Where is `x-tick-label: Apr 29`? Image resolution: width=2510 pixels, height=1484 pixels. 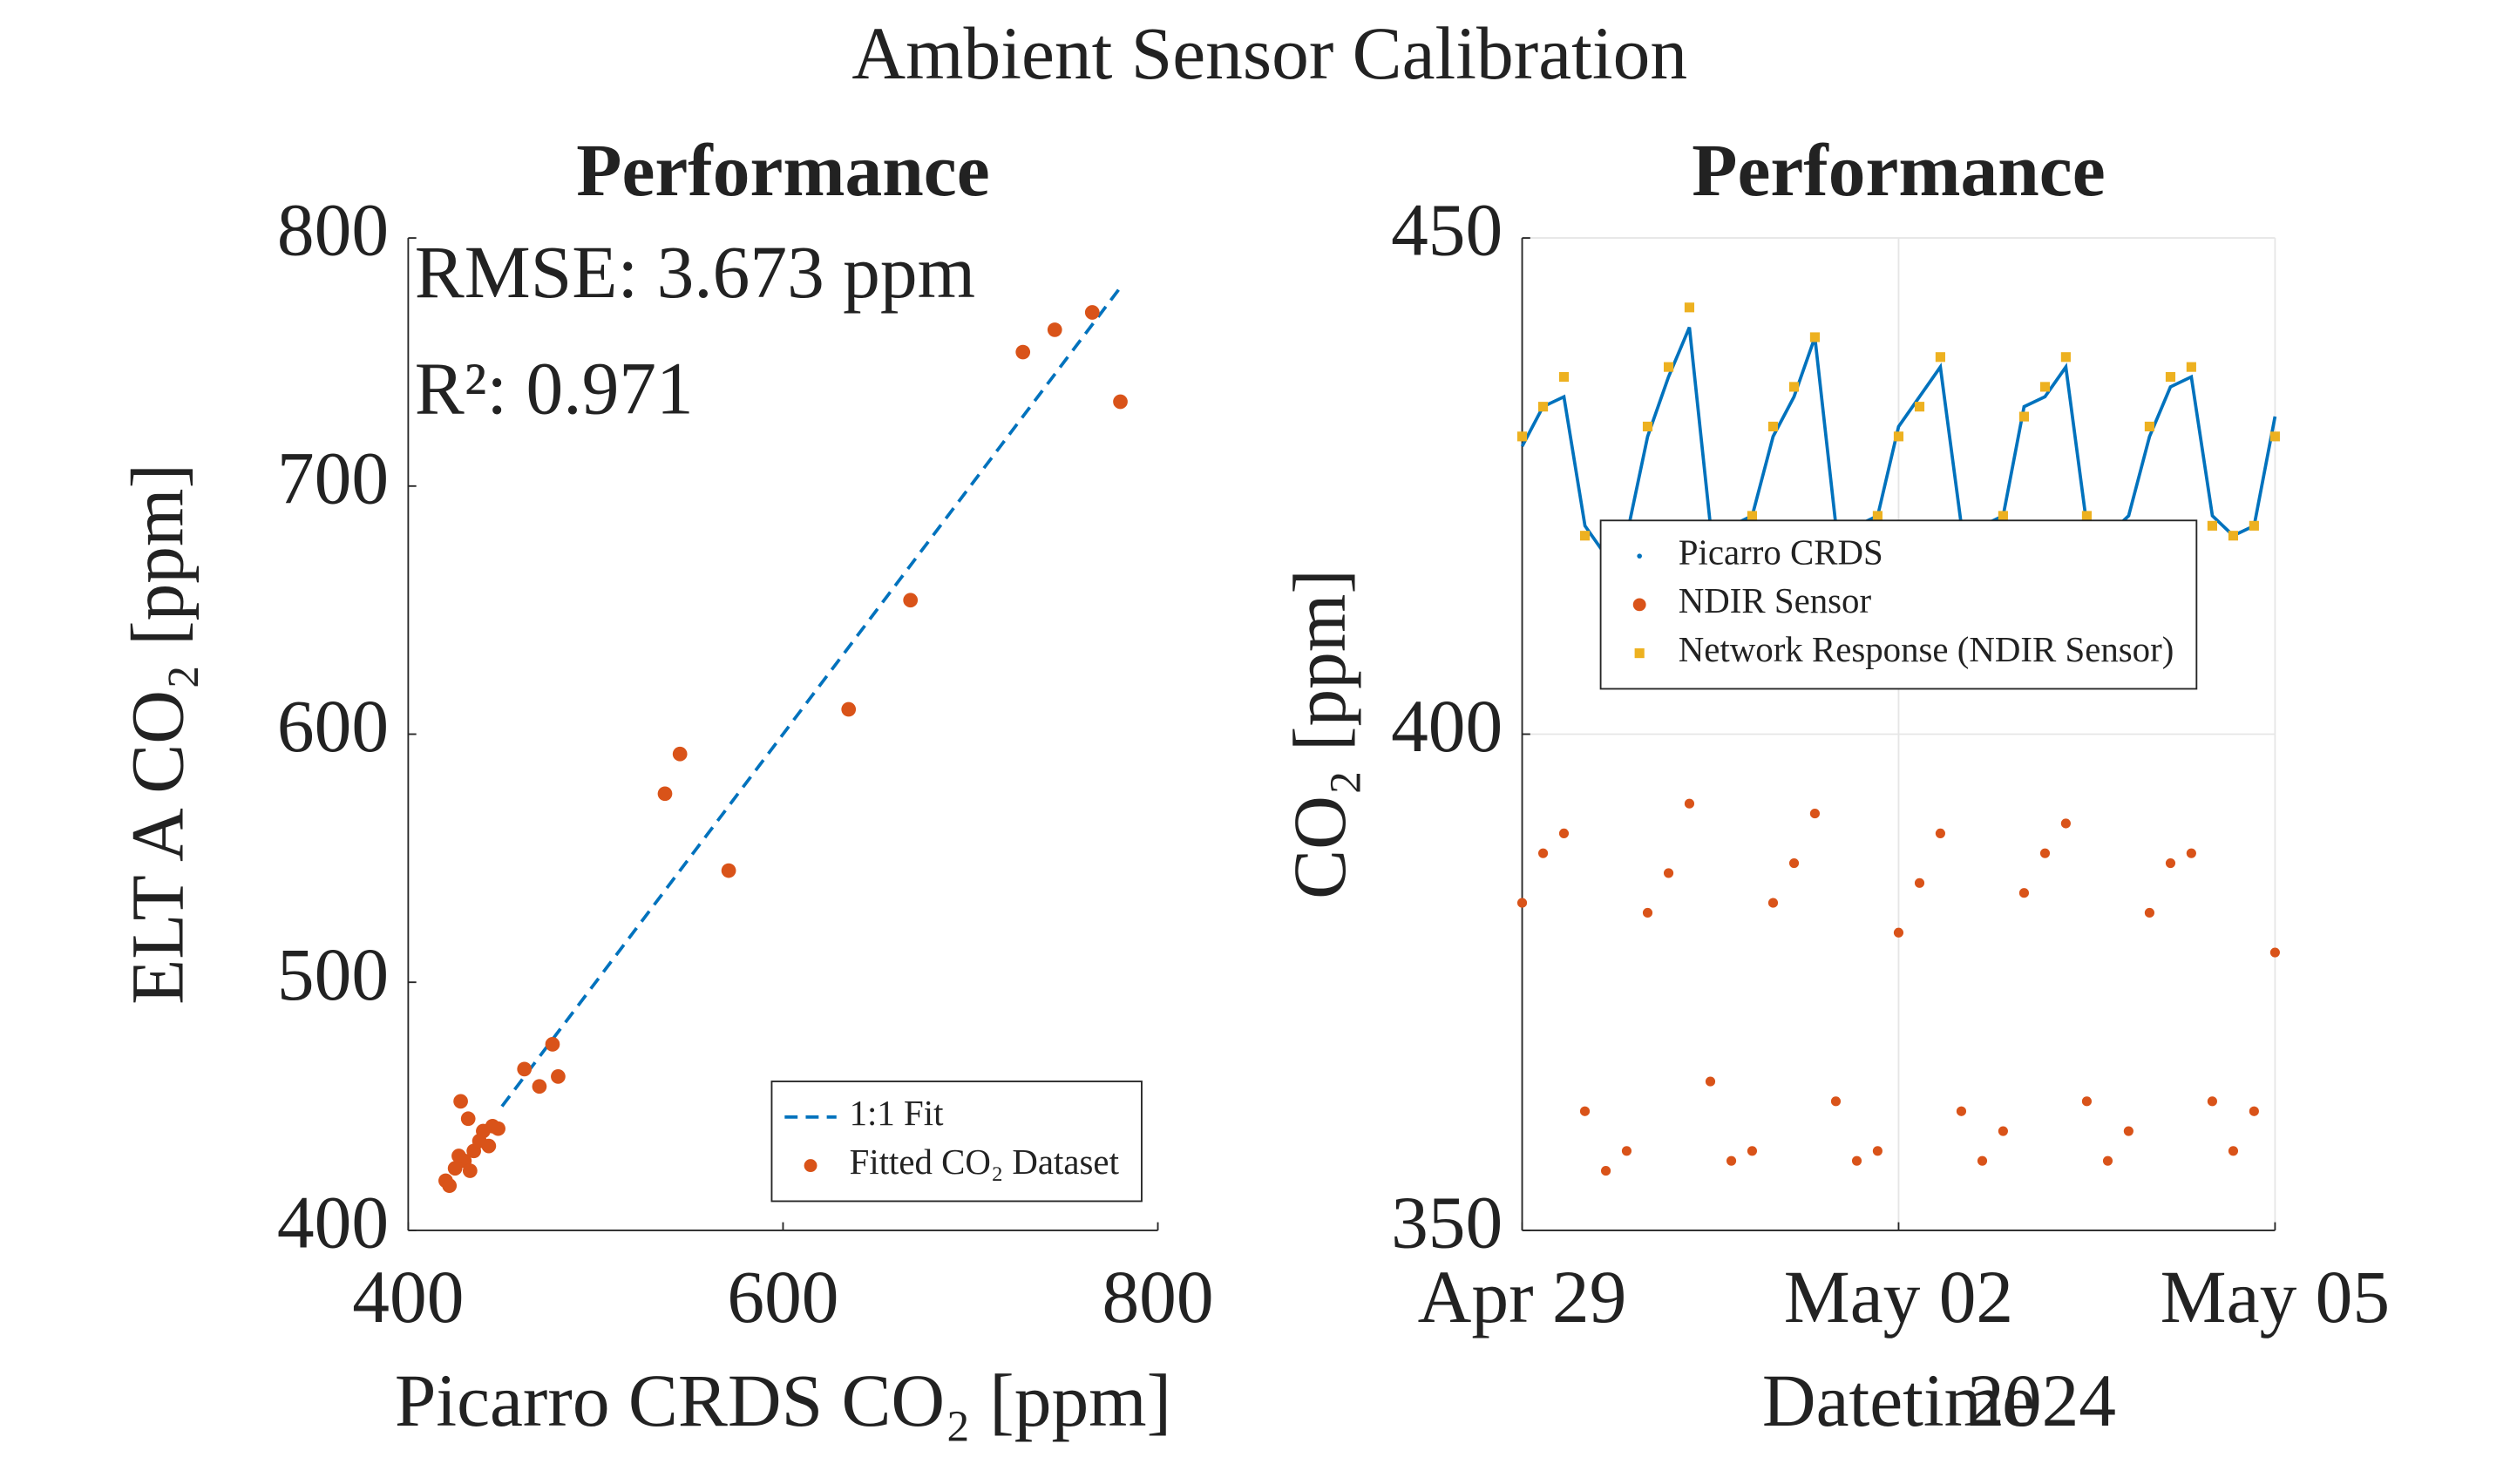
x-tick-label: Apr 29 is located at coordinates (1523, 1297).